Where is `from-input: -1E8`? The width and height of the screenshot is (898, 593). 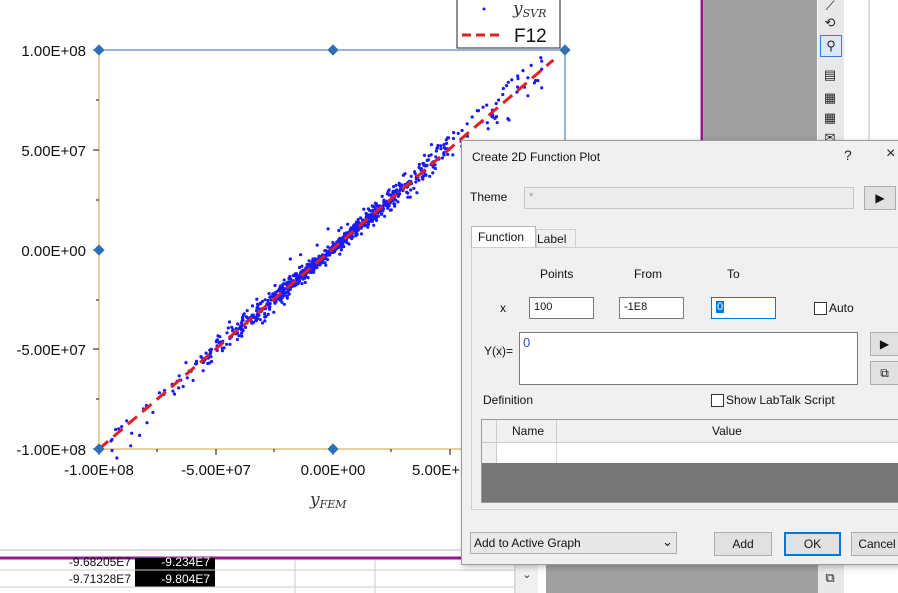 from-input: -1E8 is located at coordinates (651, 308).